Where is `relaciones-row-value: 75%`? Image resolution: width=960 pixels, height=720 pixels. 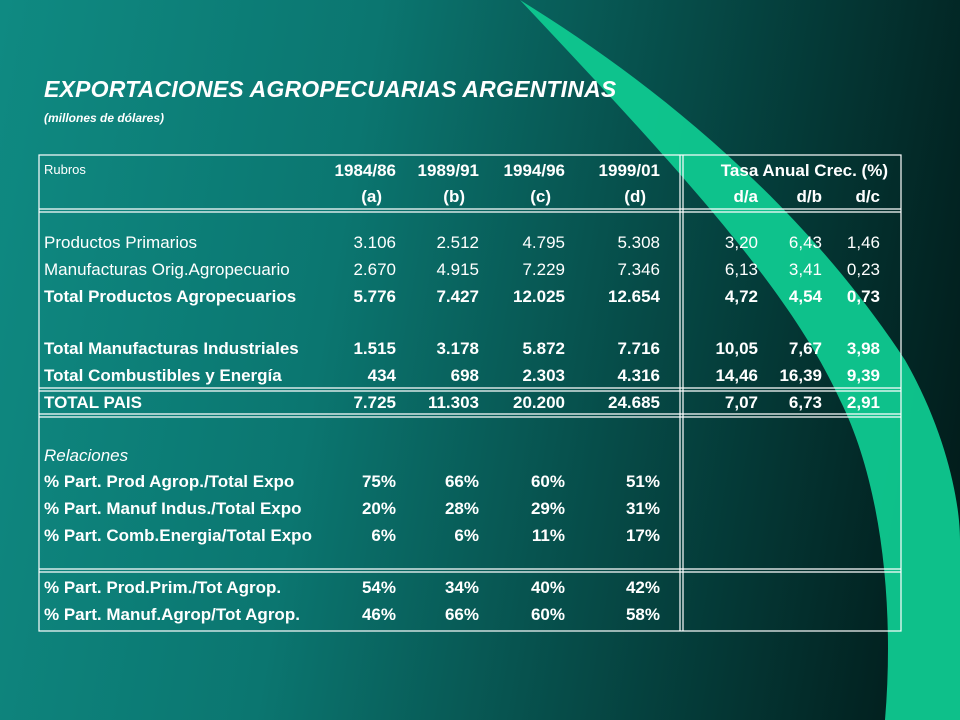 relaciones-row-value: 75% is located at coordinates (378, 481).